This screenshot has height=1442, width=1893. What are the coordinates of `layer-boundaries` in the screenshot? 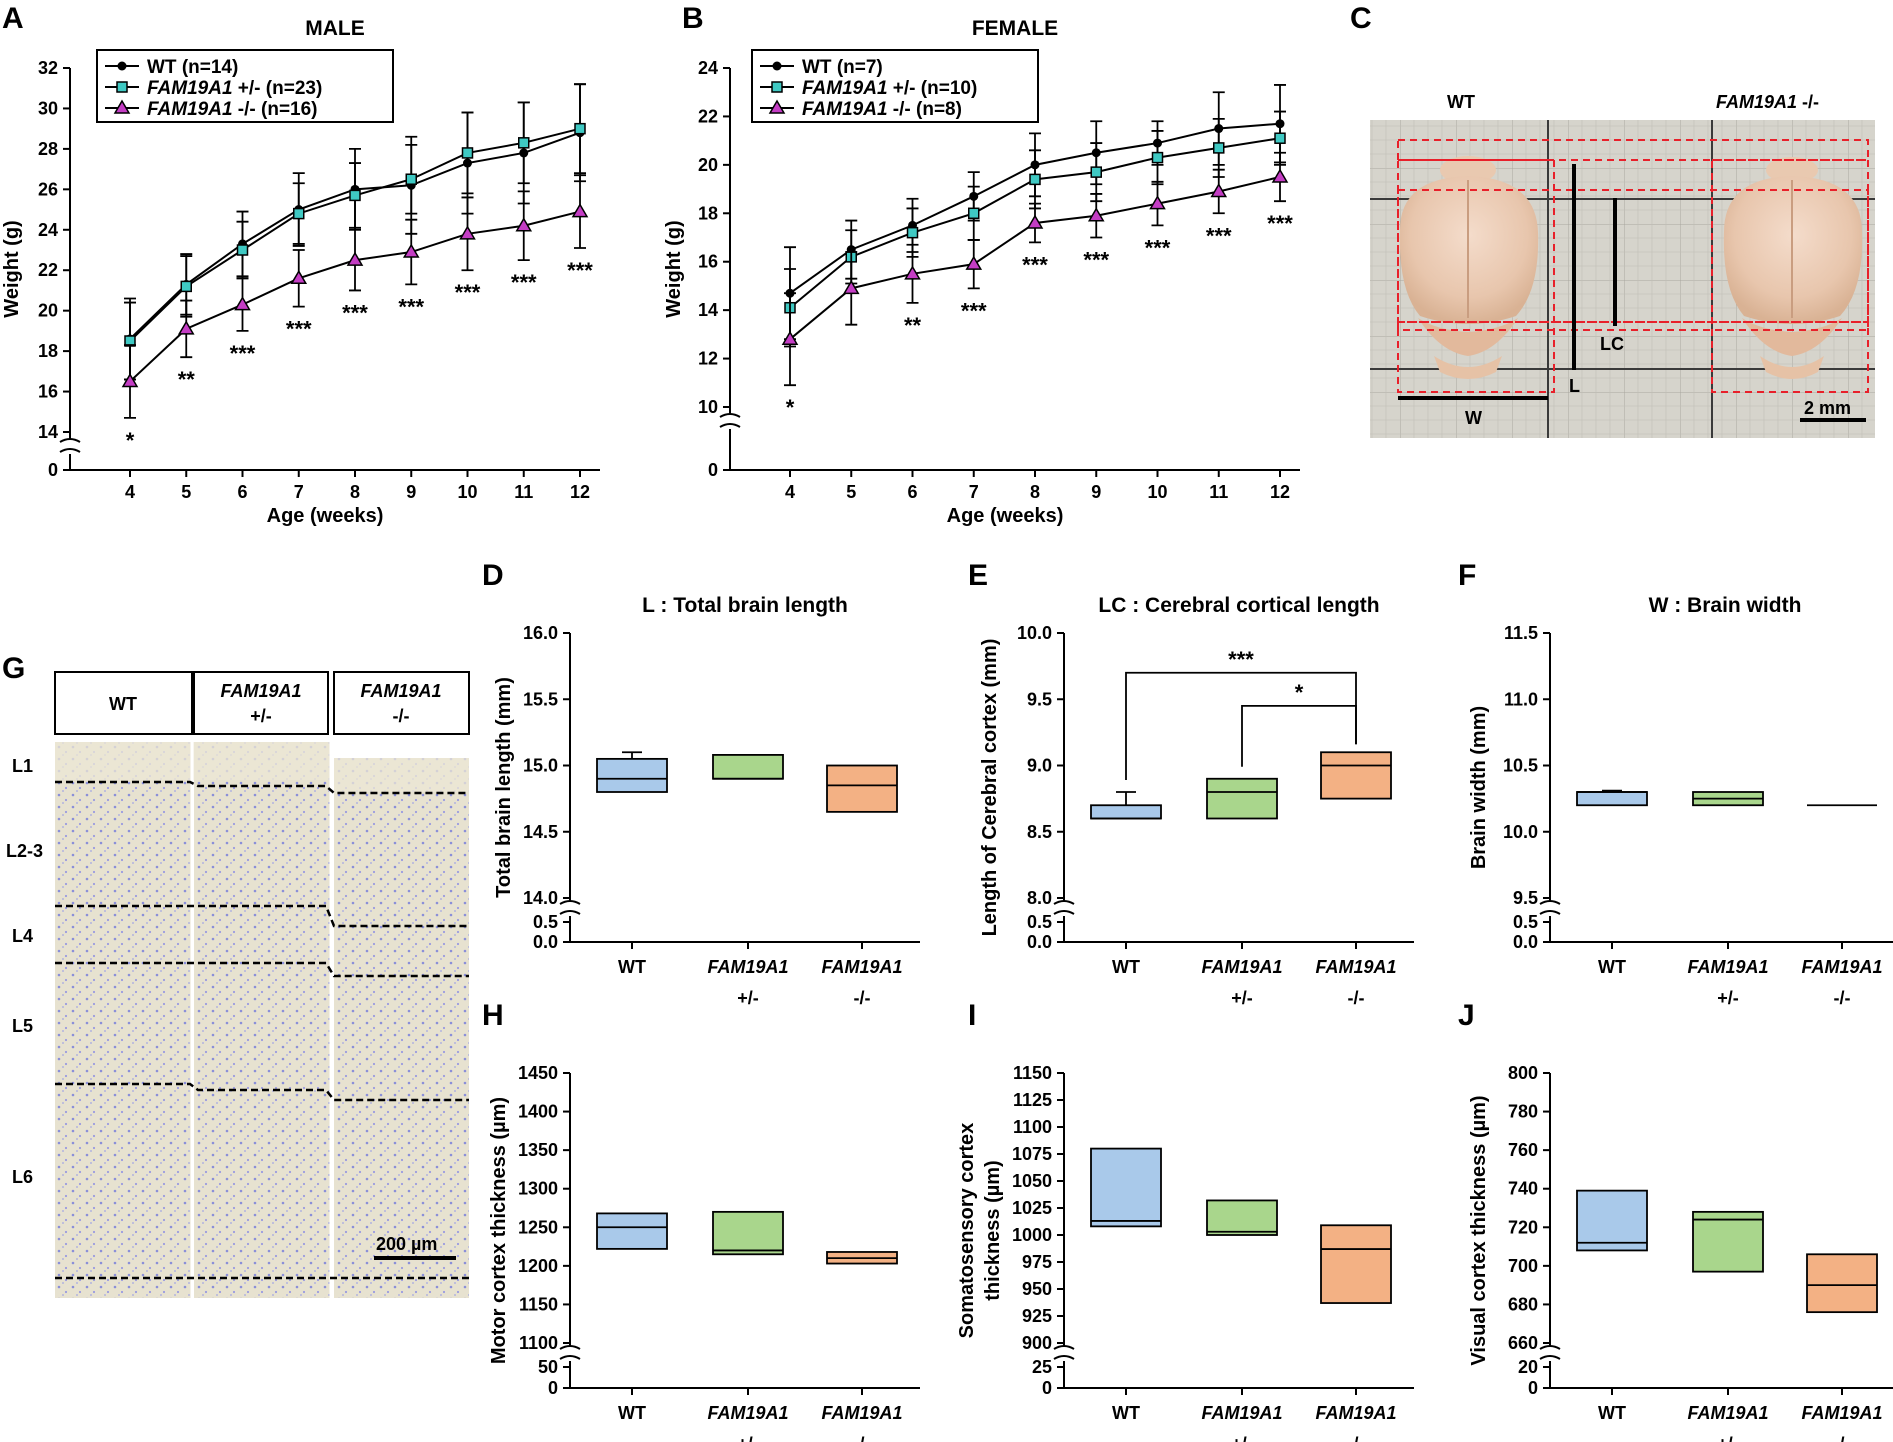 It's located at (262, 1030).